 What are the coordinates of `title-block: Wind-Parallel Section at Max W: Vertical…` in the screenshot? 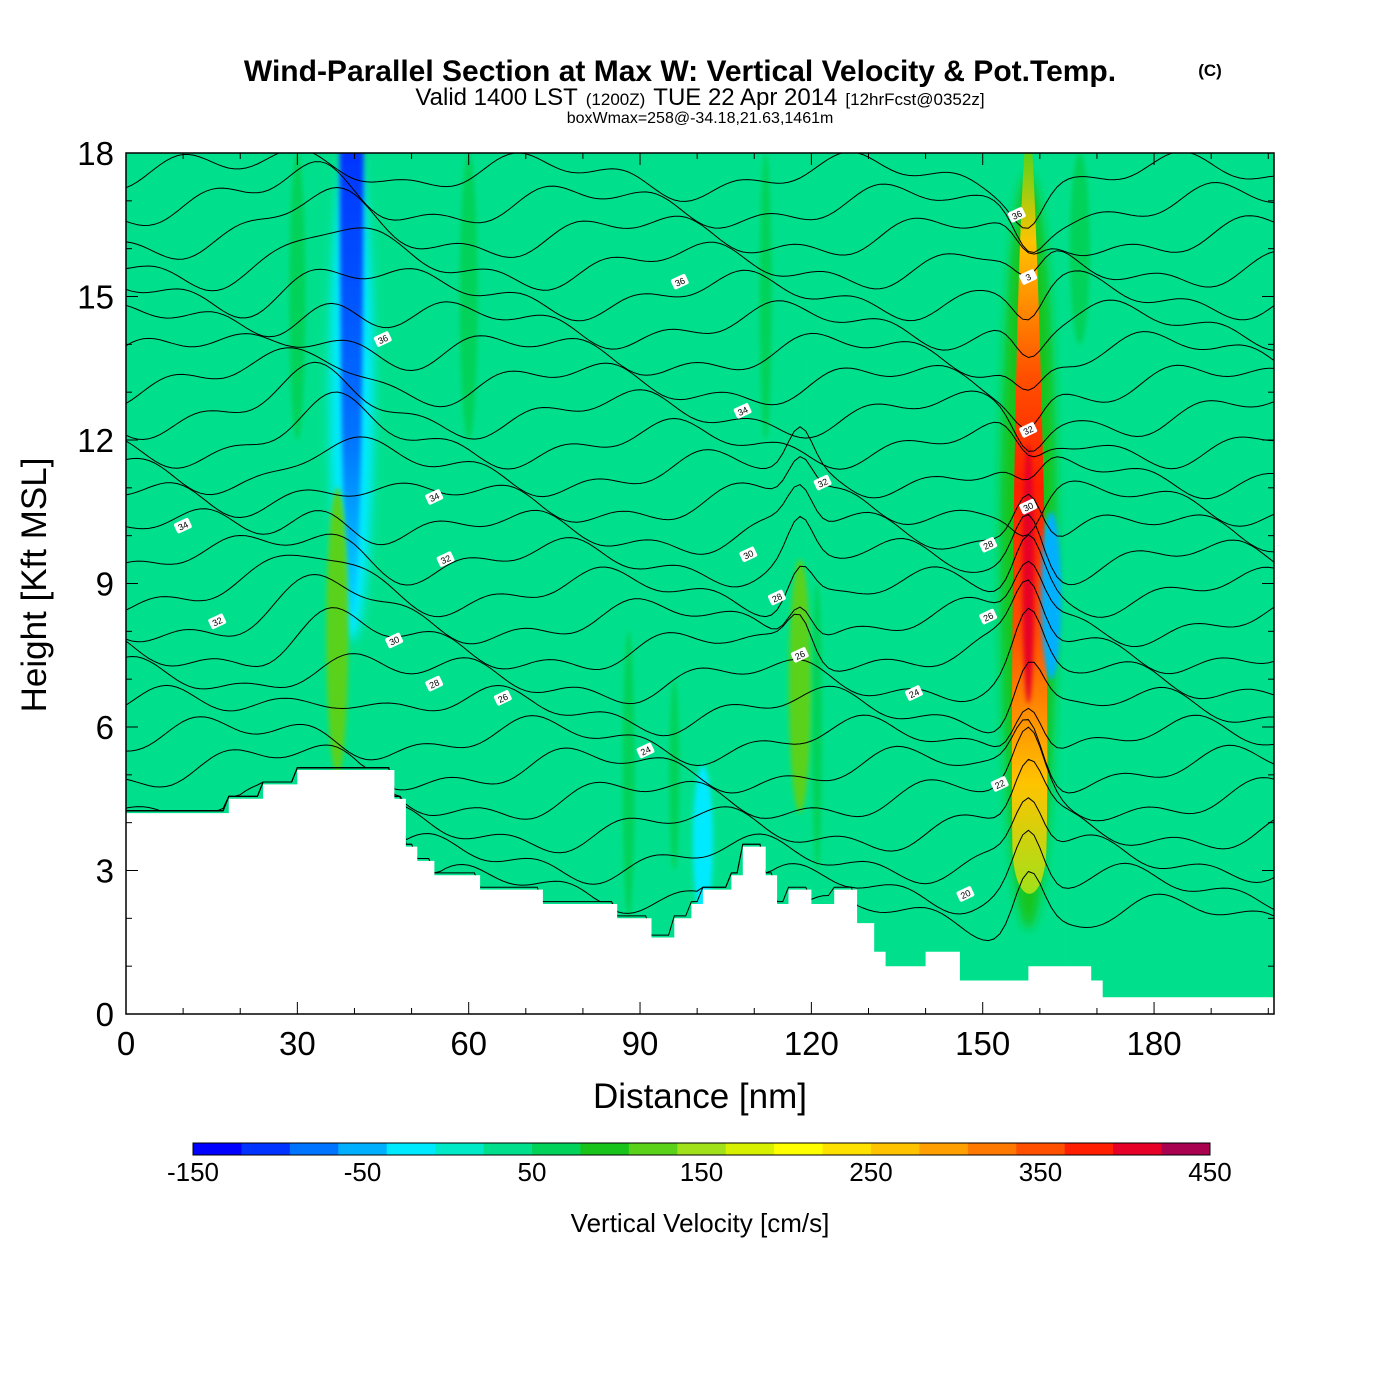 It's located at (733, 91).